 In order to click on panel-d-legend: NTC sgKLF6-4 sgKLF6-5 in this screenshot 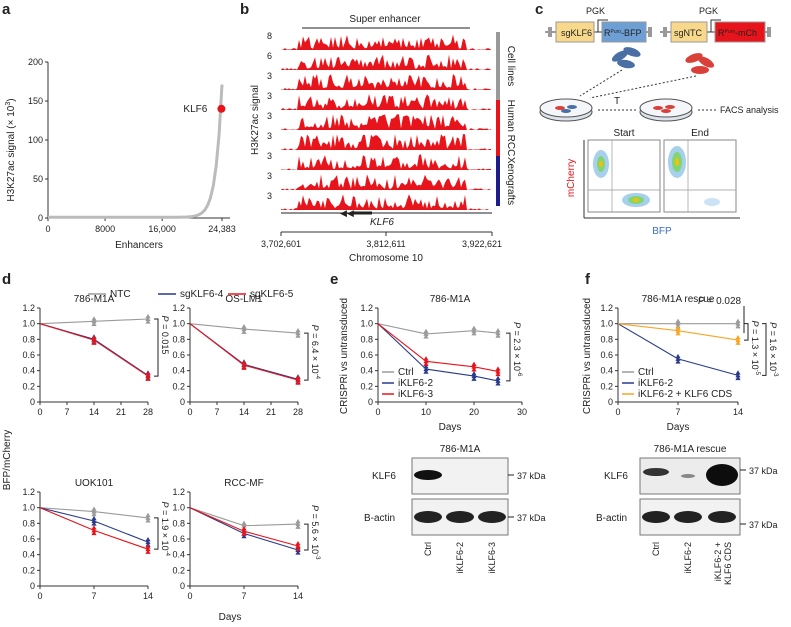, I will do `click(191, 294)`.